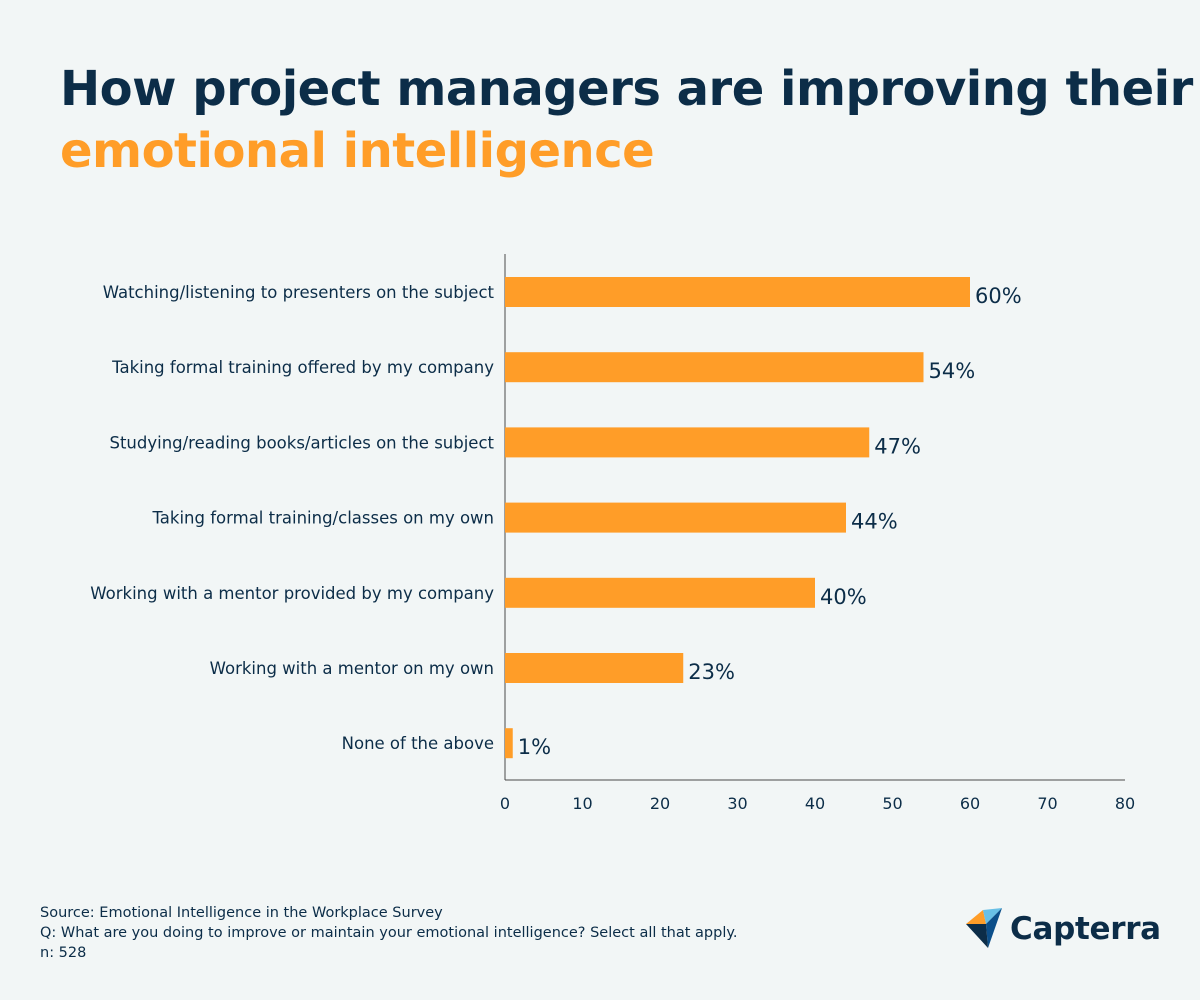 The width and height of the screenshot is (1200, 1000). I want to click on x-tick-label: 70, so click(1047, 803).